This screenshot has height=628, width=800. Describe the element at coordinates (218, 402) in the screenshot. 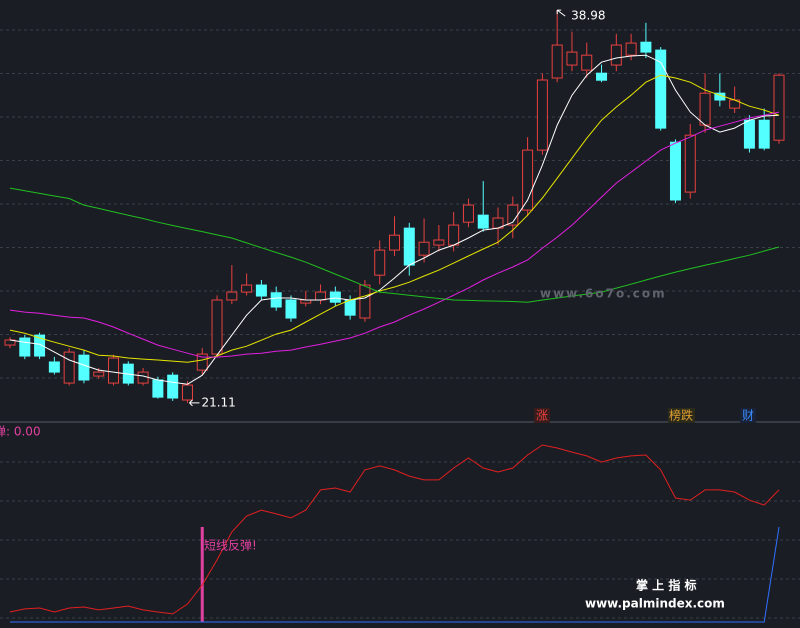

I see `min-label: 21.11` at that location.